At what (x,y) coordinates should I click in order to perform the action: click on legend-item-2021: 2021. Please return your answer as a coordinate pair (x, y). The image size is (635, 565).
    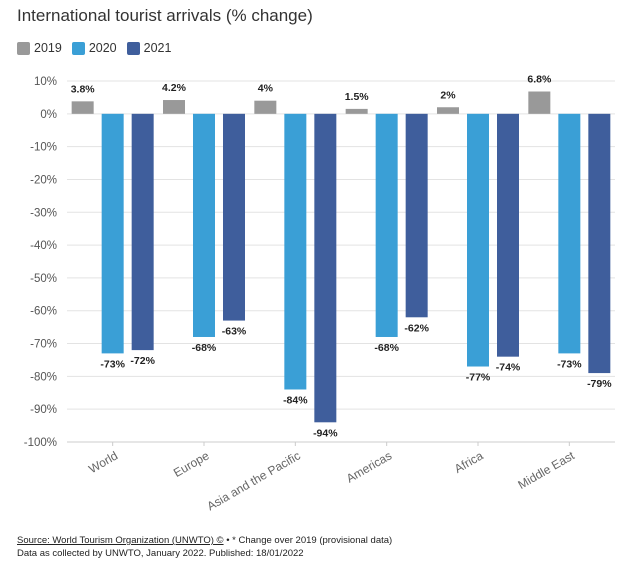
    Looking at the image, I should click on (149, 48).